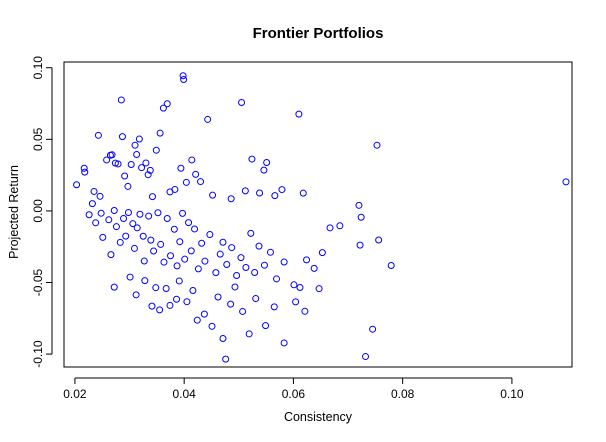  Describe the element at coordinates (38, 211) in the screenshot. I see `y-tick-label: 0.00` at that location.